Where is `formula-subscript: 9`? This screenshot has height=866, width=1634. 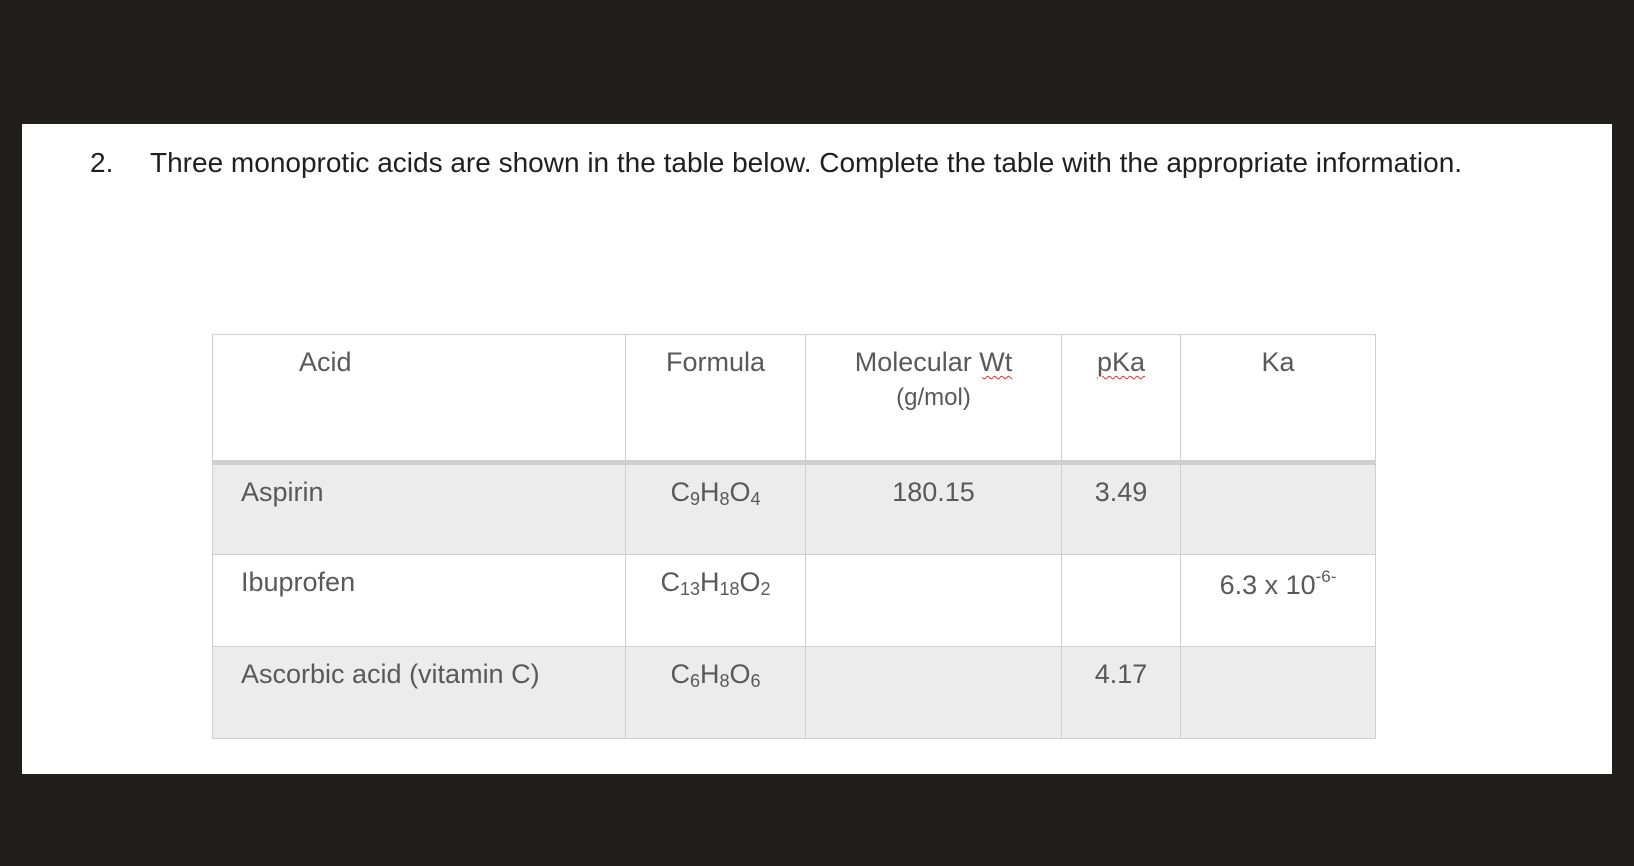 formula-subscript: 9 is located at coordinates (694, 499).